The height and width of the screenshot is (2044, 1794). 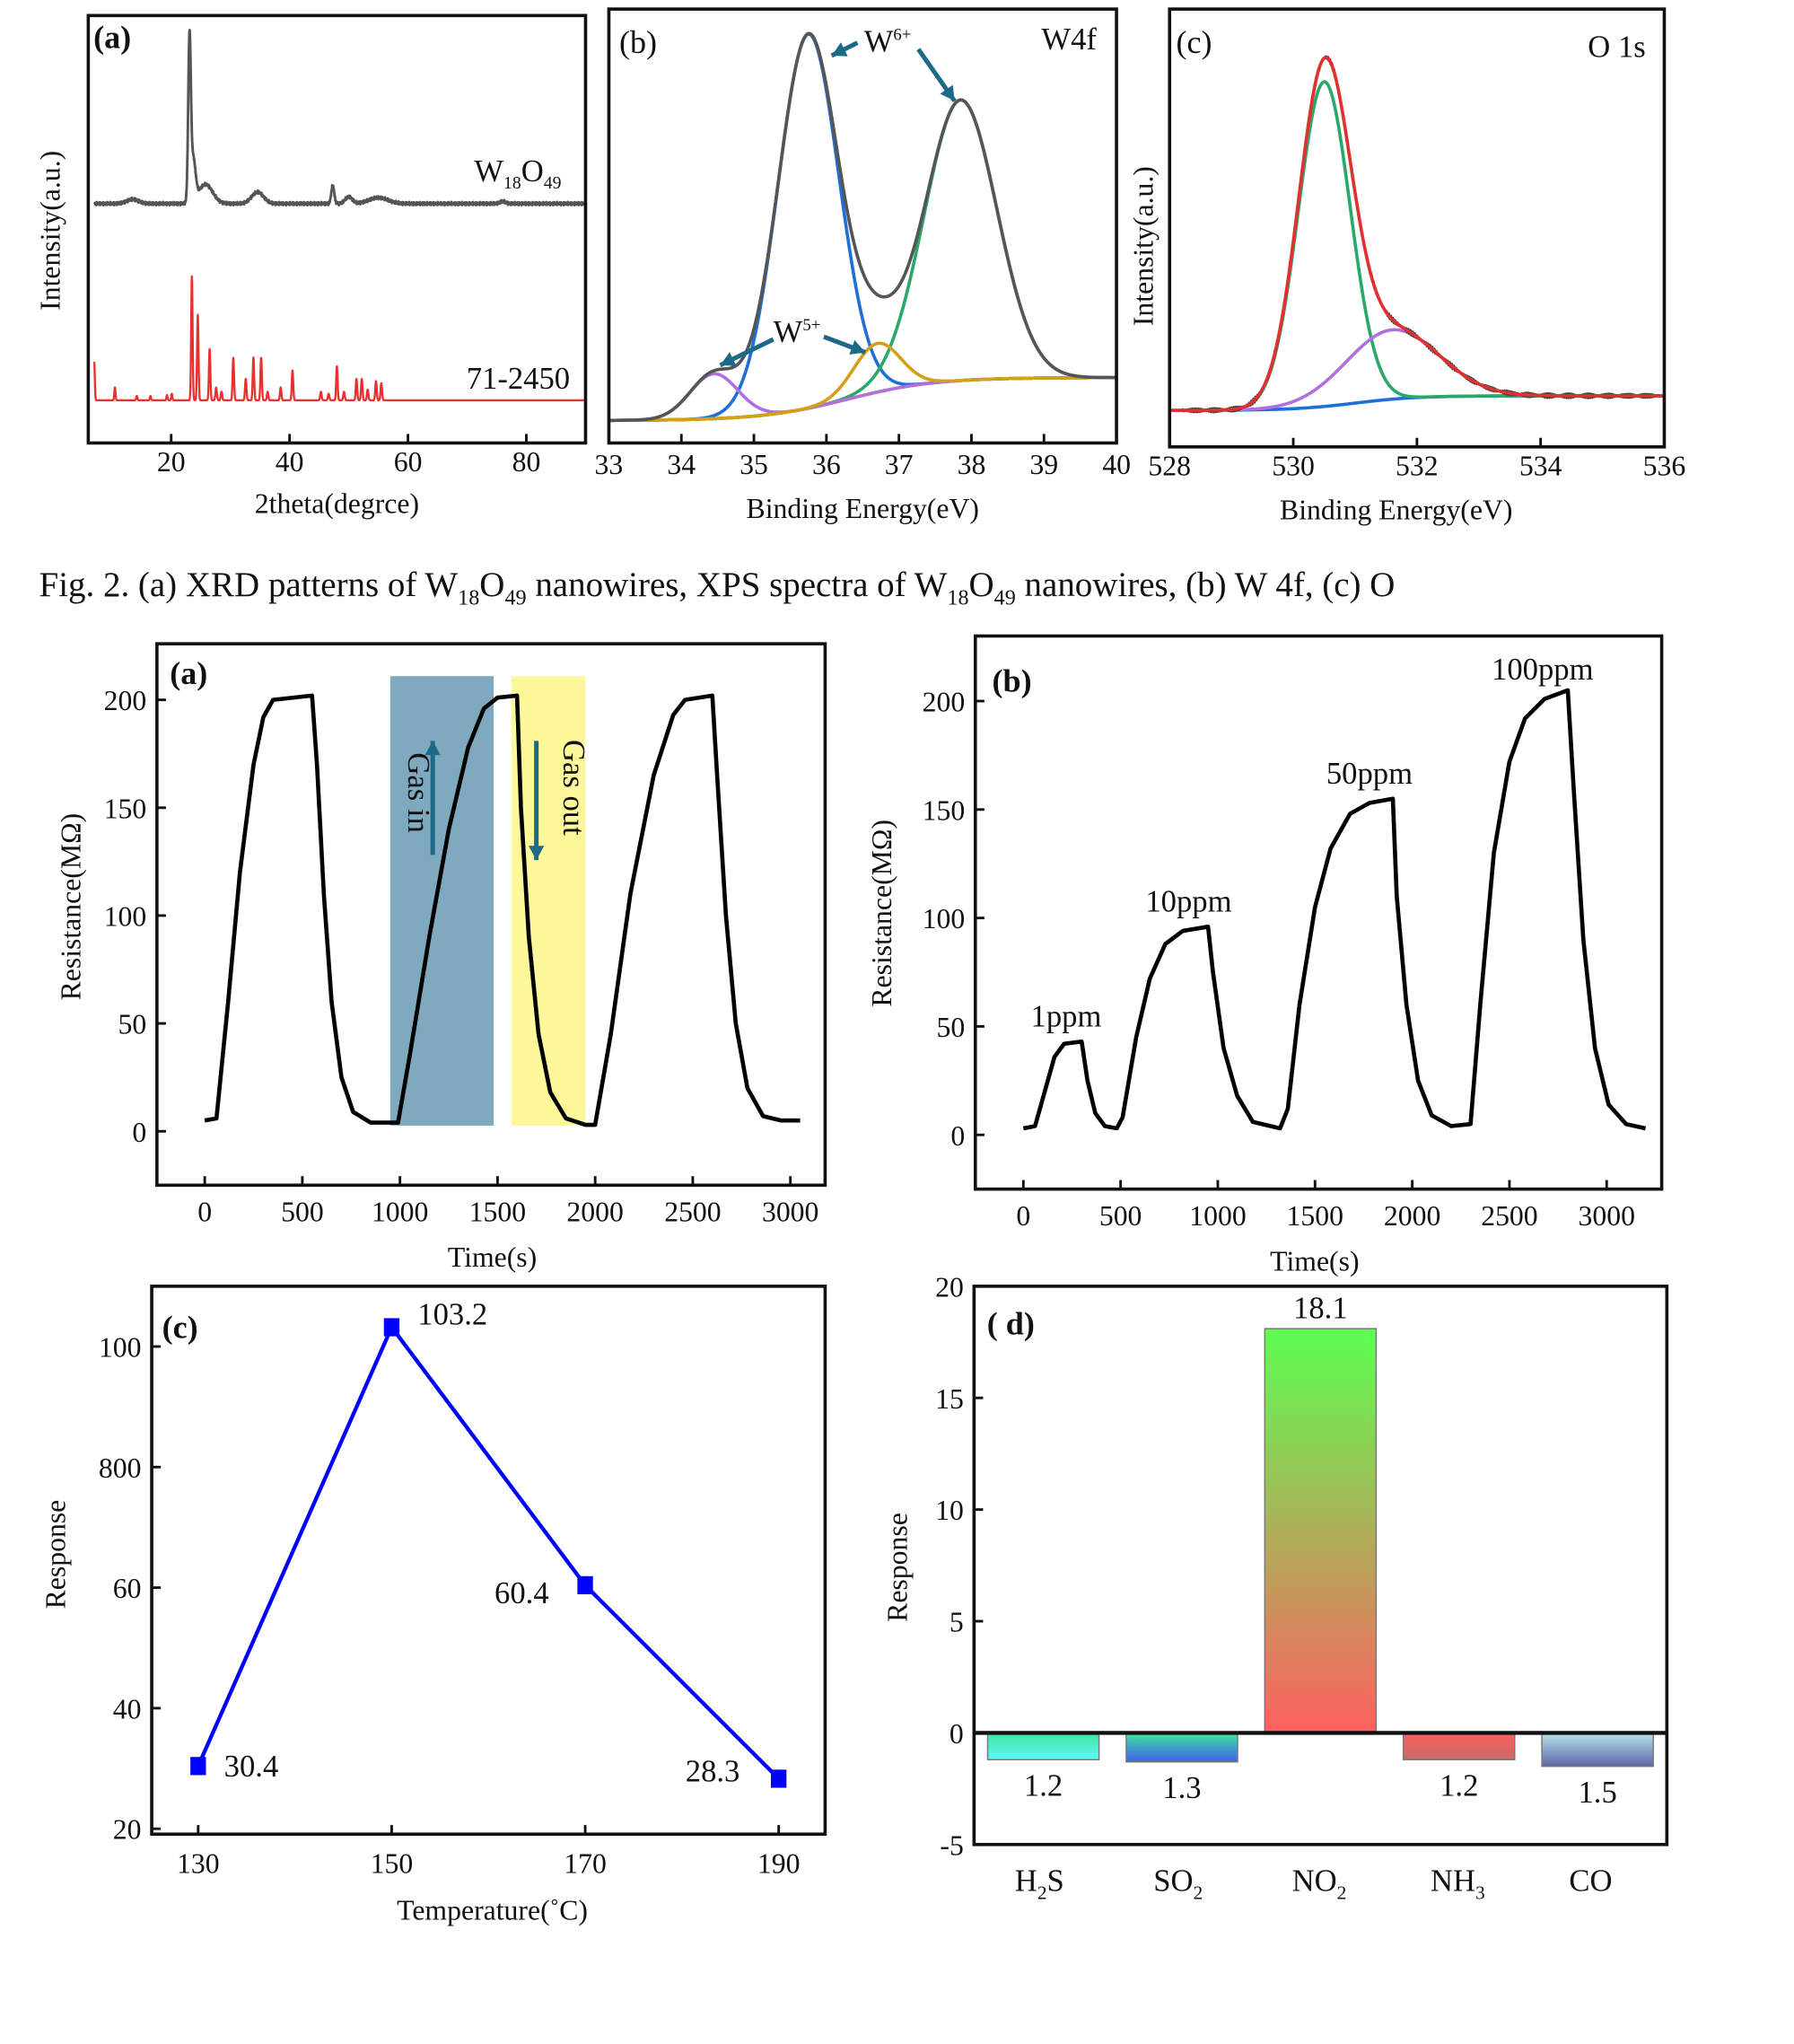 I want to click on y-tick-label: 150, so click(x=125, y=808).